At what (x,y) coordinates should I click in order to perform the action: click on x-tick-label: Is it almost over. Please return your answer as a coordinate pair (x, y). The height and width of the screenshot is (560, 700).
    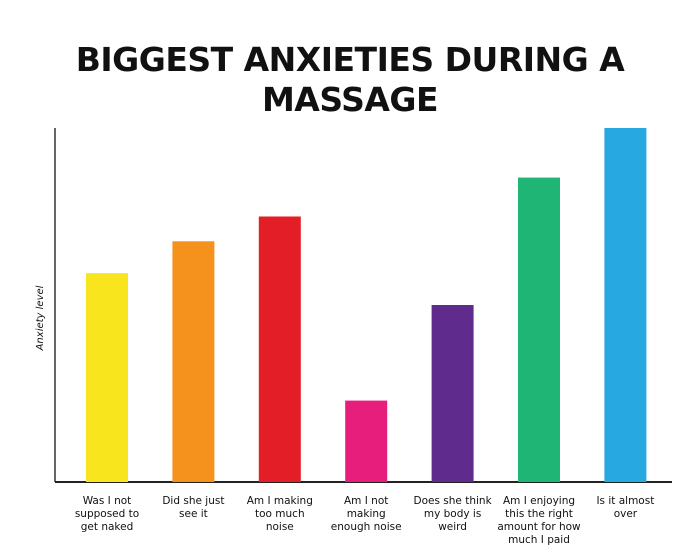
    Looking at the image, I should click on (625, 507).